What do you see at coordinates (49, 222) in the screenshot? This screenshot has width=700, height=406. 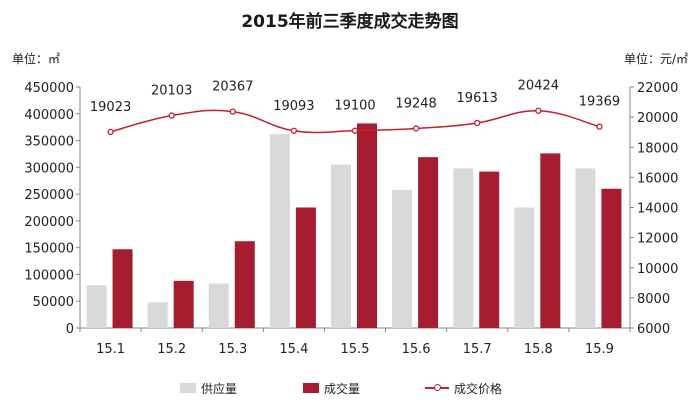 I see `left-tick-label: 200000` at bounding box center [49, 222].